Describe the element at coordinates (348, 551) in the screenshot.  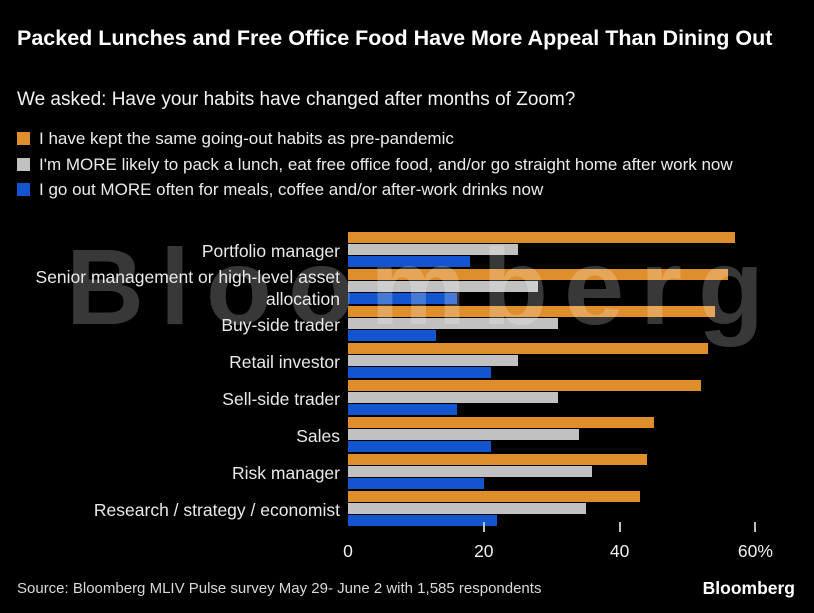
I see `x-axis-label-0: 0` at that location.